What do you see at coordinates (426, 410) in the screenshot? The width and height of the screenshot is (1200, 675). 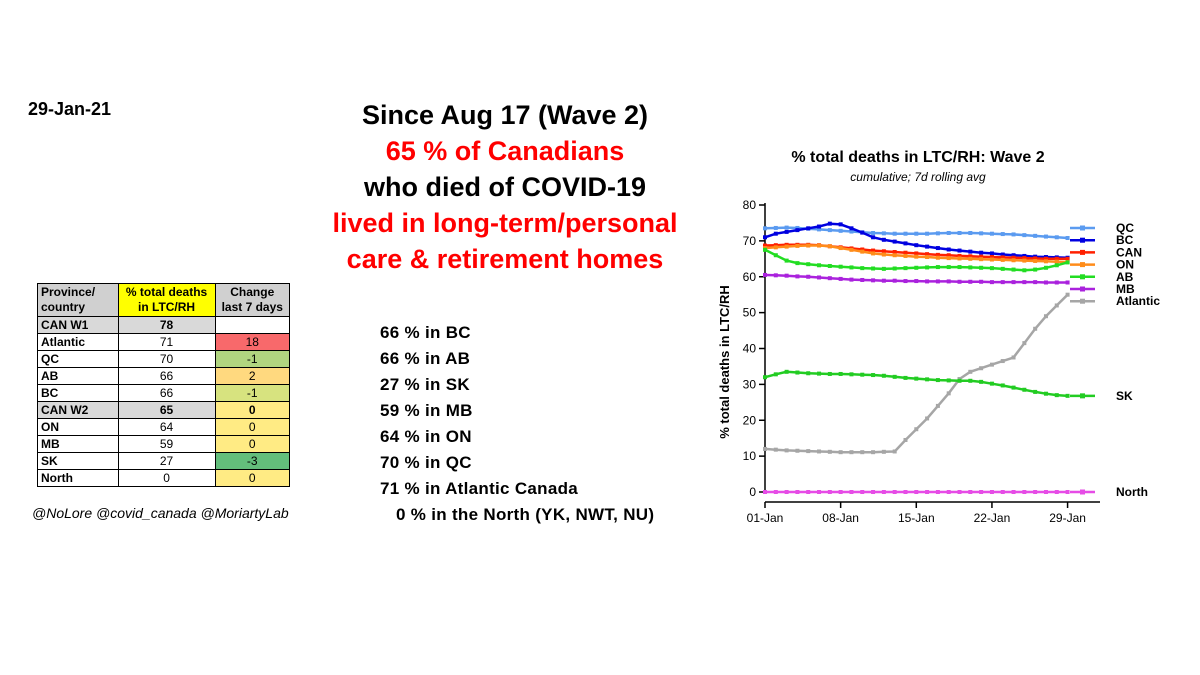 I see `stat-line: 59 % in MB` at bounding box center [426, 410].